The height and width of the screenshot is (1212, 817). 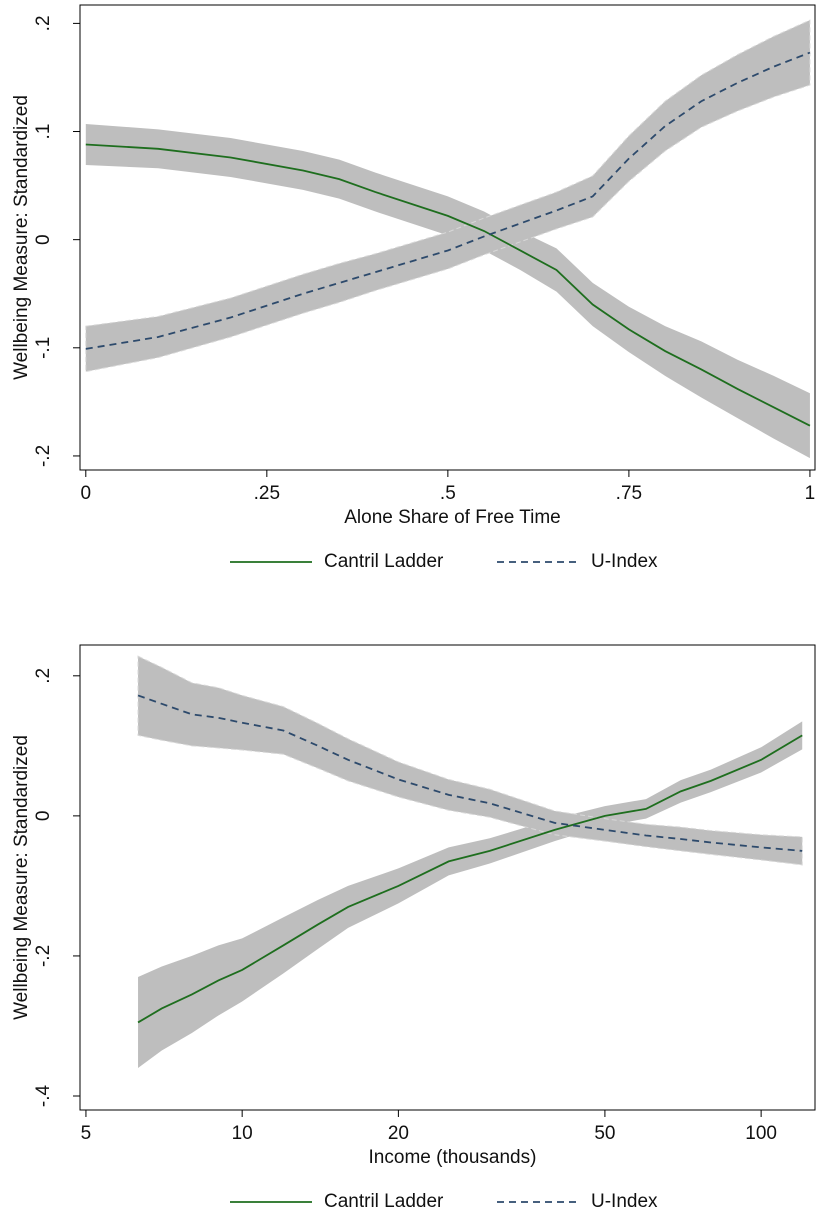 I want to click on x-tick-label: 100, so click(x=761, y=1133).